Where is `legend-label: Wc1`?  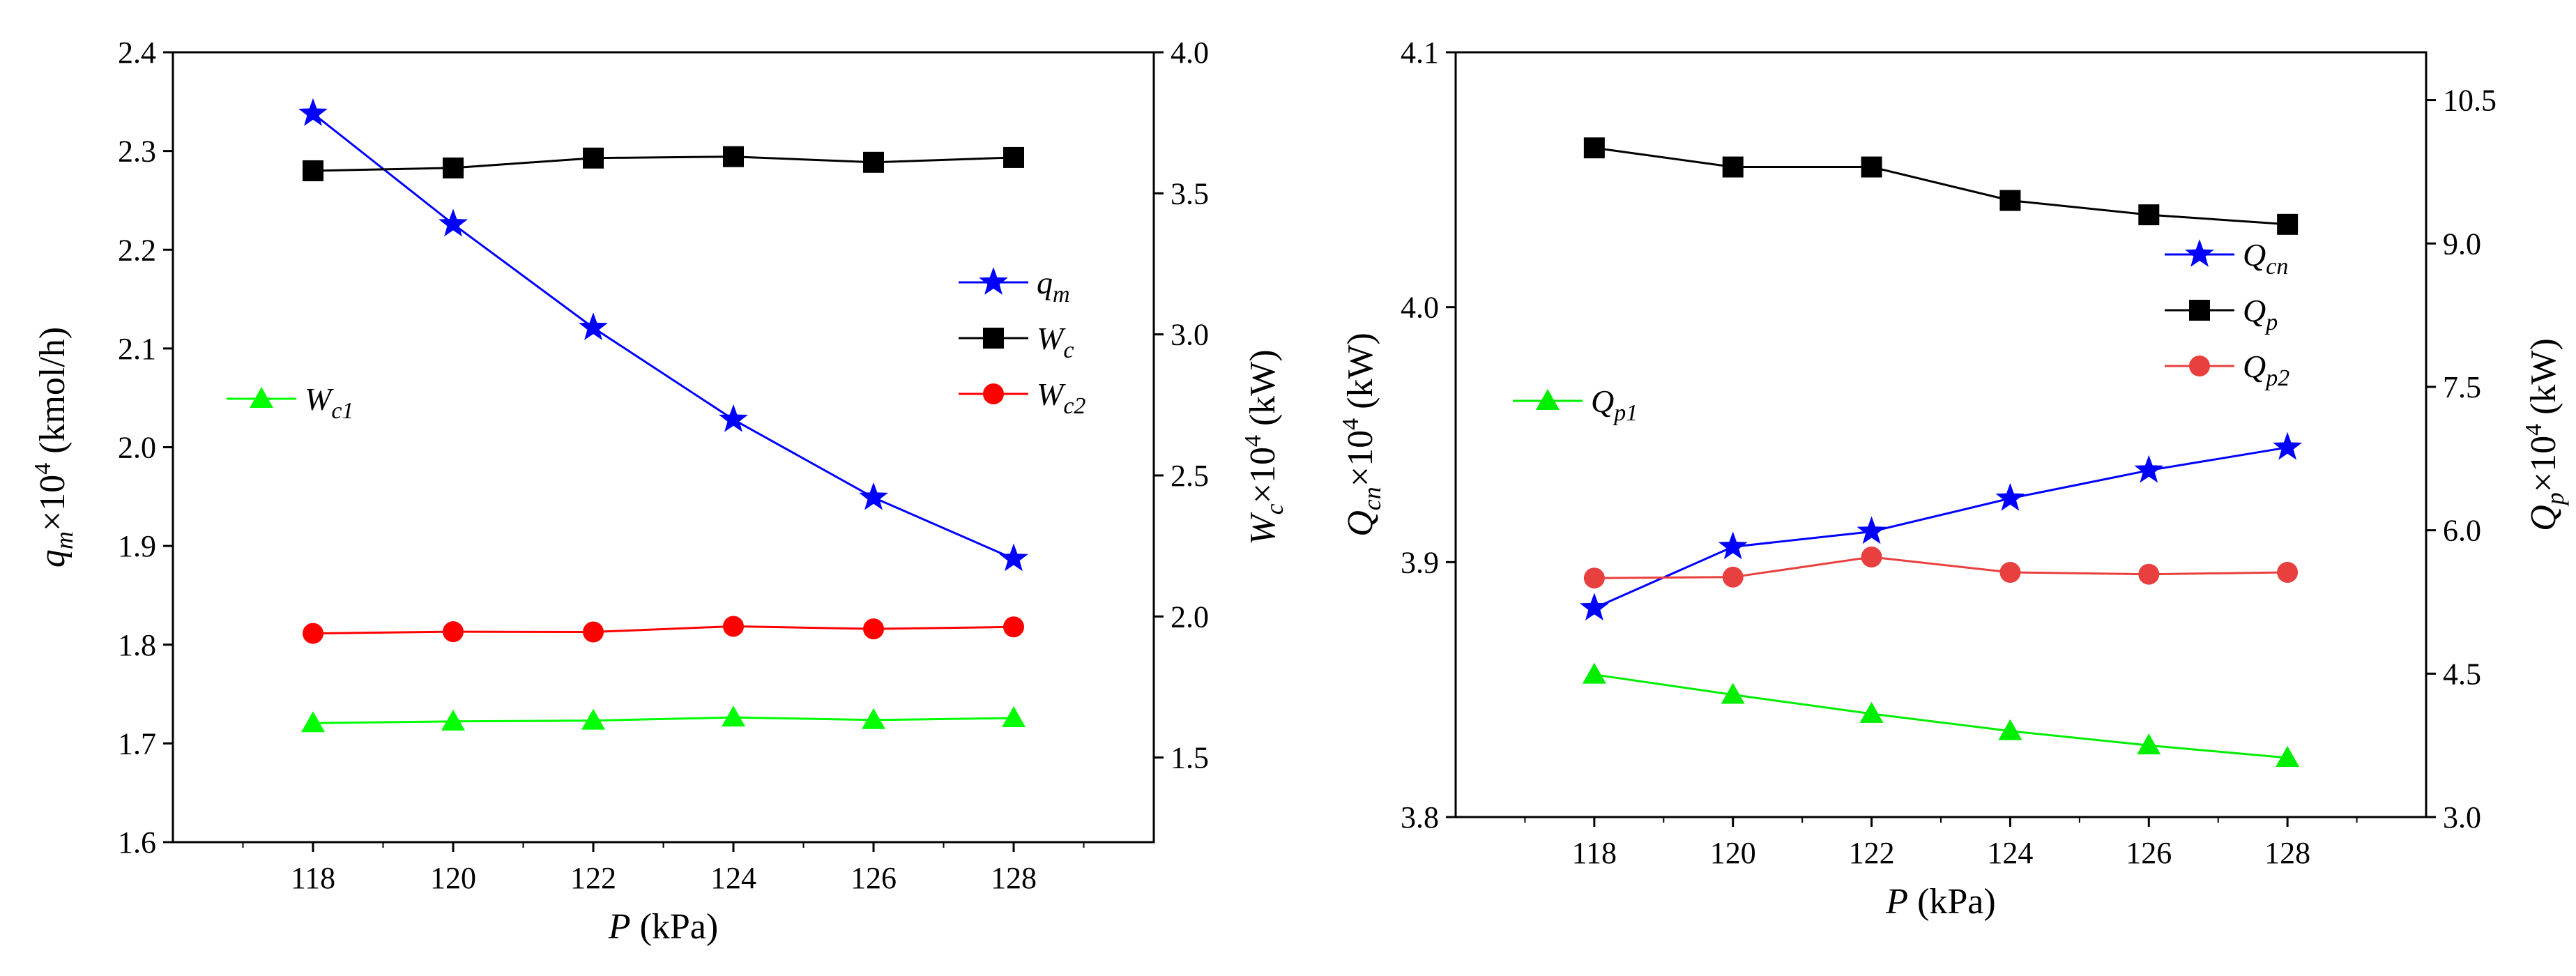
legend-label: Wc1 is located at coordinates (329, 402).